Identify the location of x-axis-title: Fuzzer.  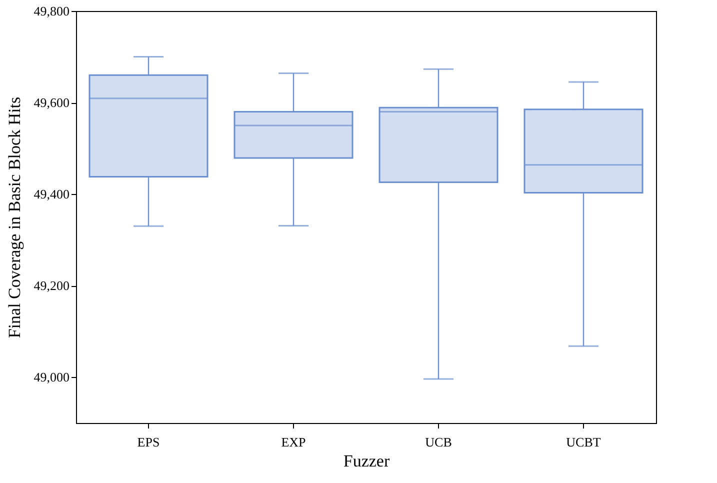
(366, 461).